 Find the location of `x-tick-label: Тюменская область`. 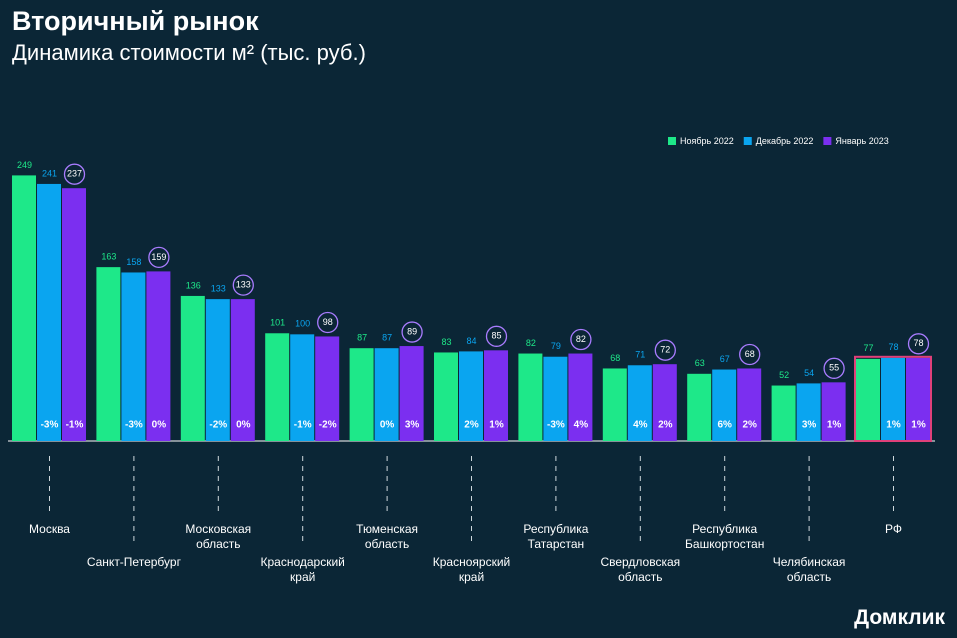

x-tick-label: Тюменская область is located at coordinates (387, 536).